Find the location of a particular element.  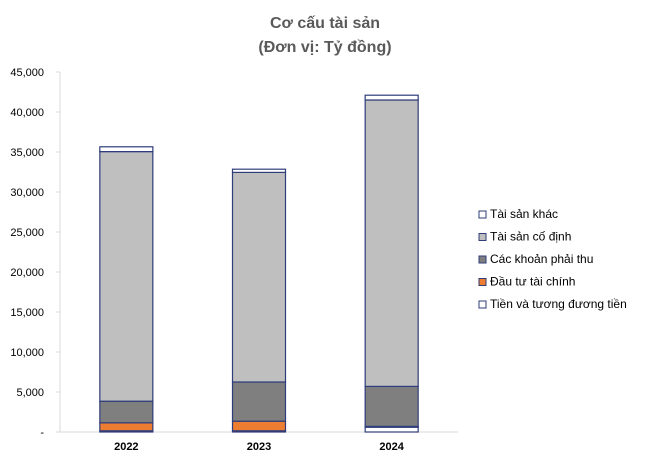

y-tick-label: 15,000 is located at coordinates (27, 313).